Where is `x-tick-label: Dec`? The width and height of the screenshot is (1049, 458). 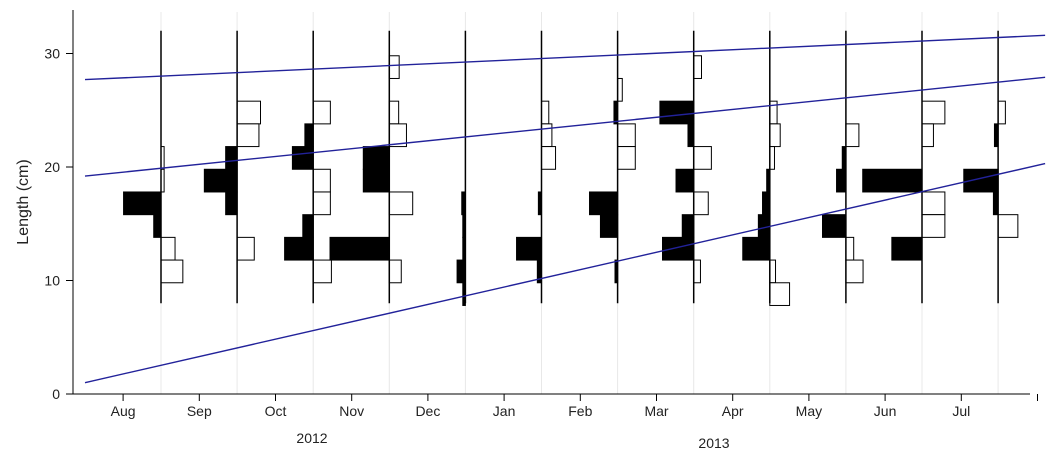 x-tick-label: Dec is located at coordinates (427, 411).